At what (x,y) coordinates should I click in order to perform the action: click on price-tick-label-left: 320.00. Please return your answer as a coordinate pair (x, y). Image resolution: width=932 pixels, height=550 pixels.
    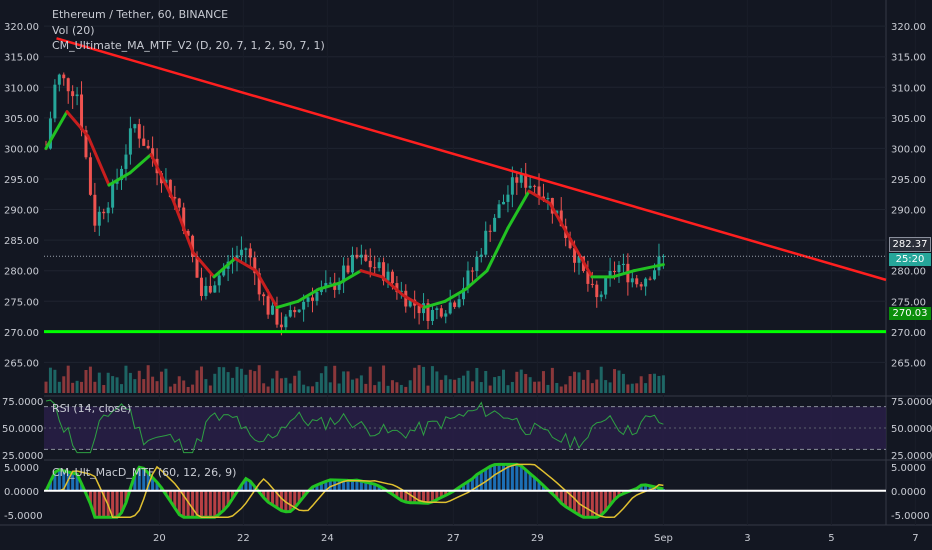
    Looking at the image, I should click on (21, 27).